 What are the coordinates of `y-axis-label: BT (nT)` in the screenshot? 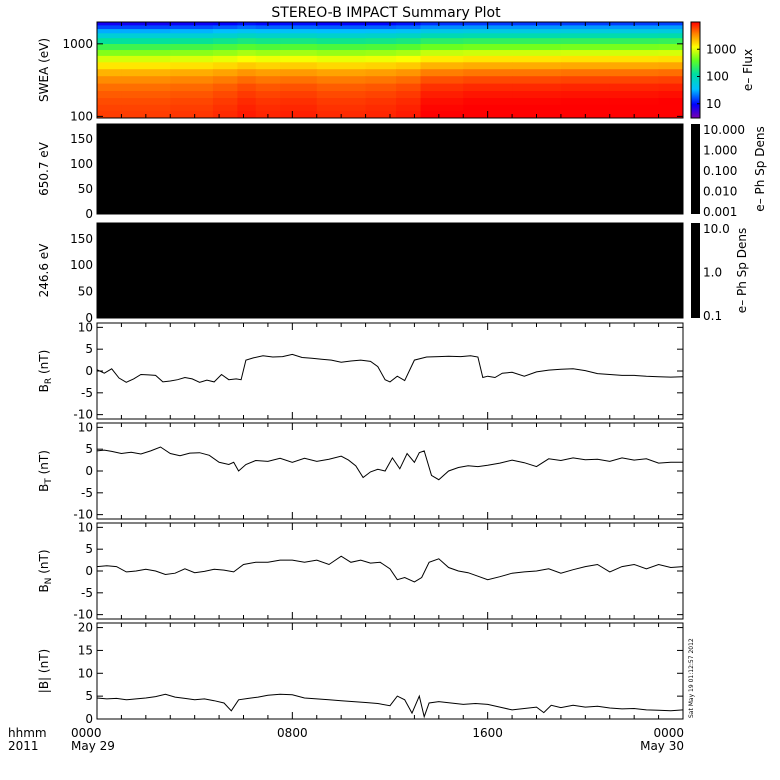 It's located at (45, 471).